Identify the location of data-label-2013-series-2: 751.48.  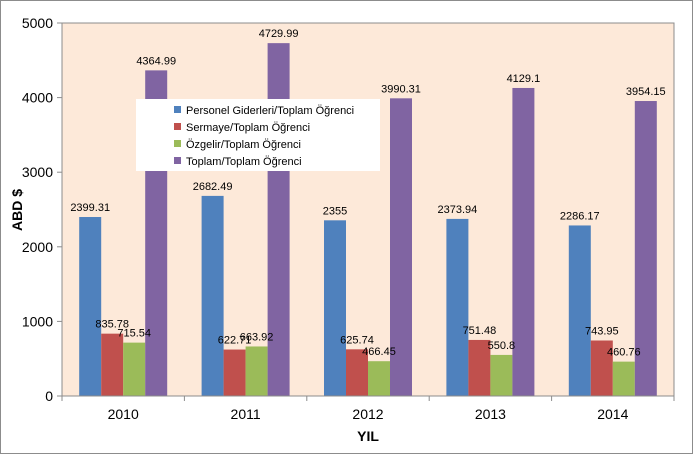
(480, 331).